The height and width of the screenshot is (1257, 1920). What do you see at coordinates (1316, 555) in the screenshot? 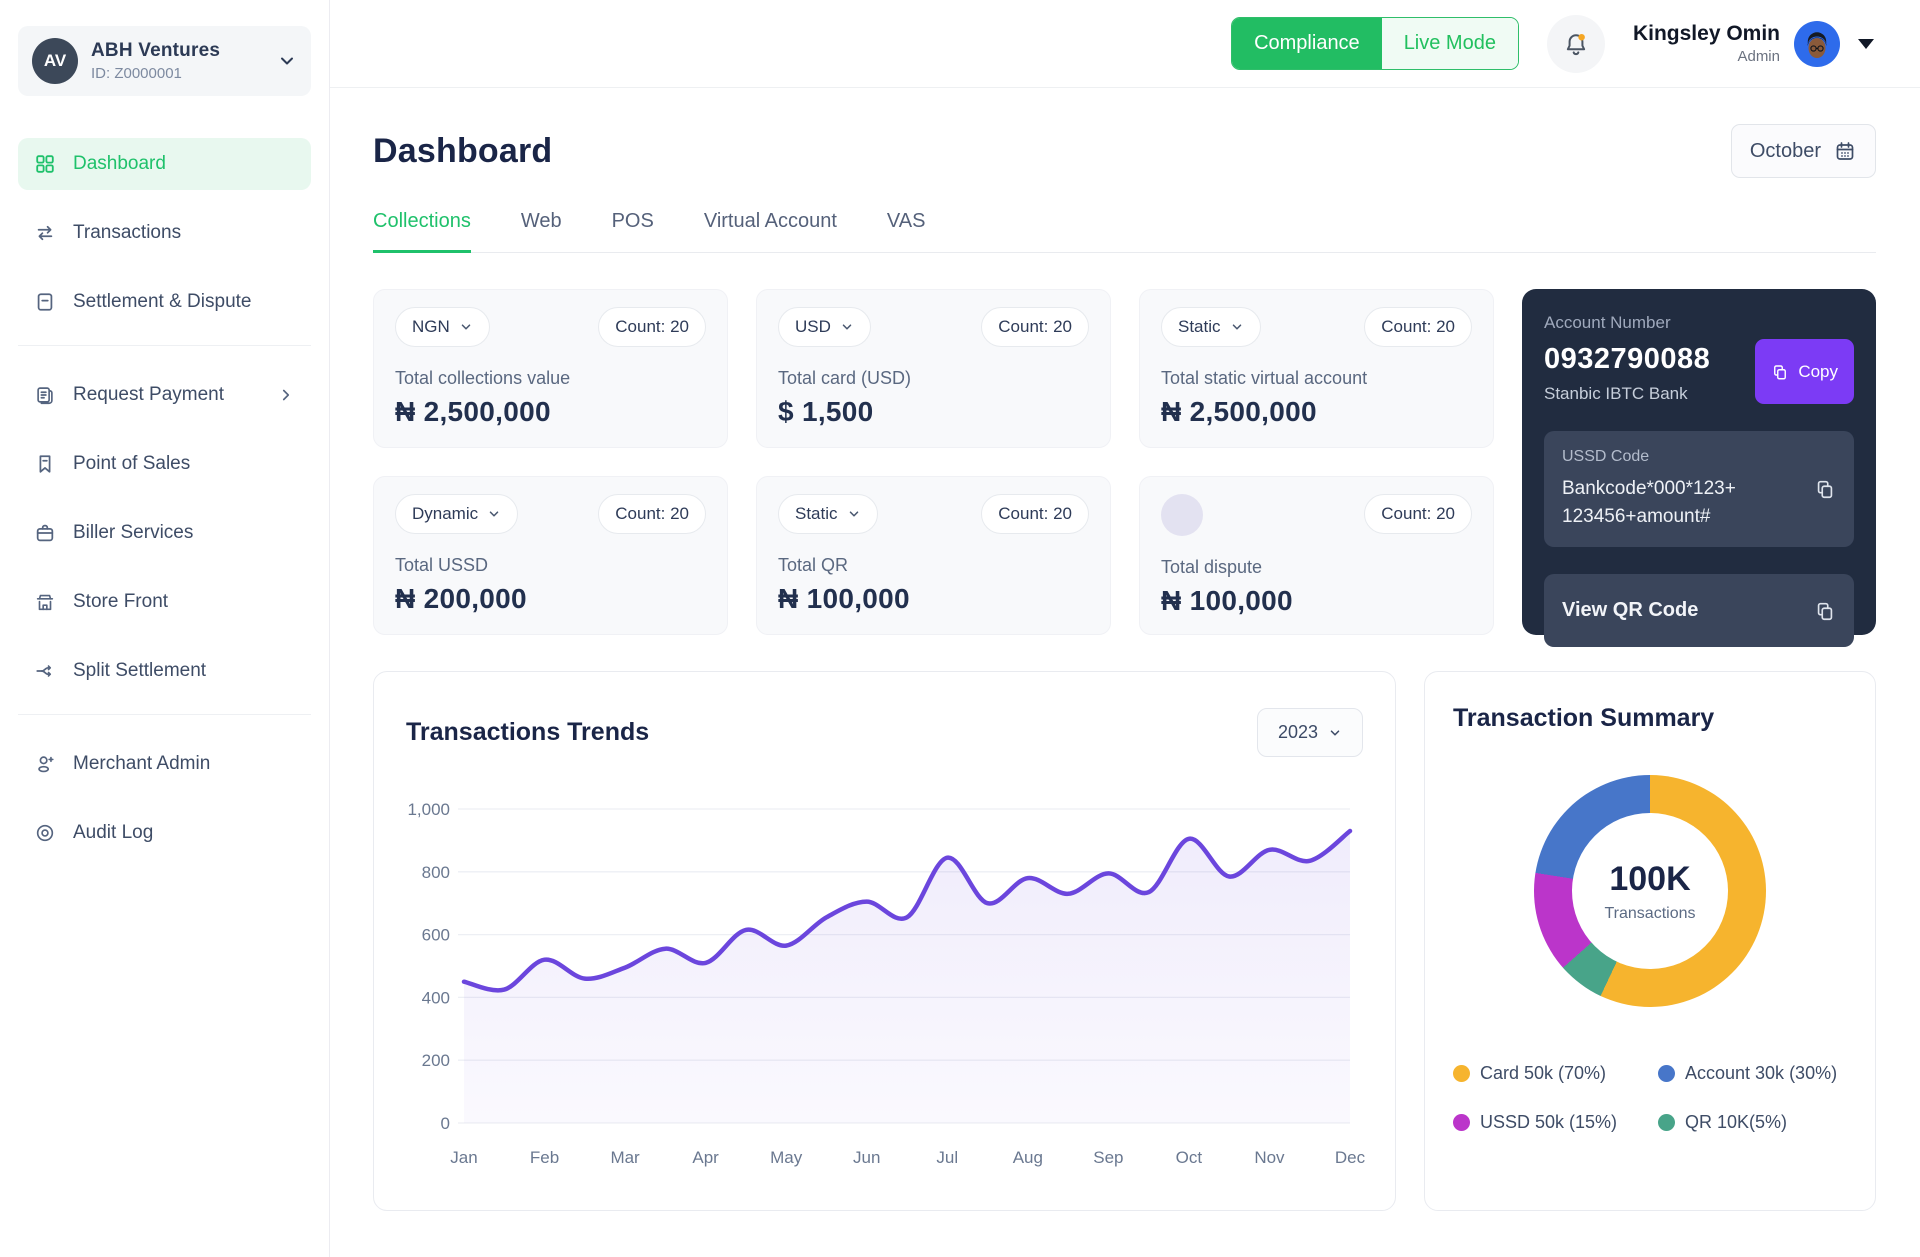
I see `stat-card-dispute: Count: 20 Total dispute ₦ 100,000` at bounding box center [1316, 555].